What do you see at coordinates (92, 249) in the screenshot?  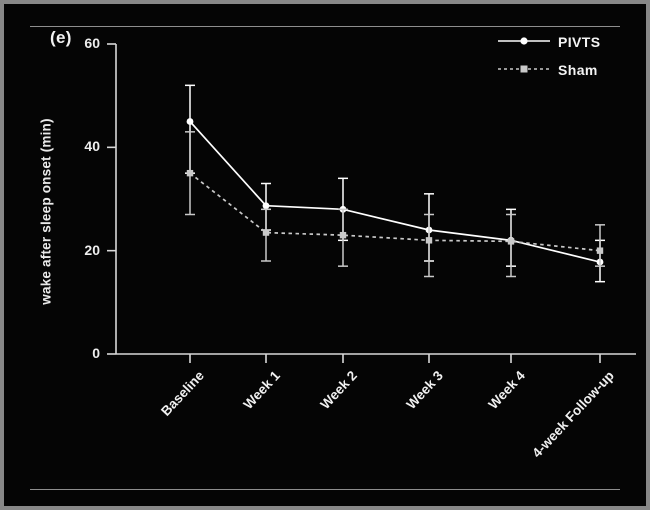 I see `y-tick-label: 20` at bounding box center [92, 249].